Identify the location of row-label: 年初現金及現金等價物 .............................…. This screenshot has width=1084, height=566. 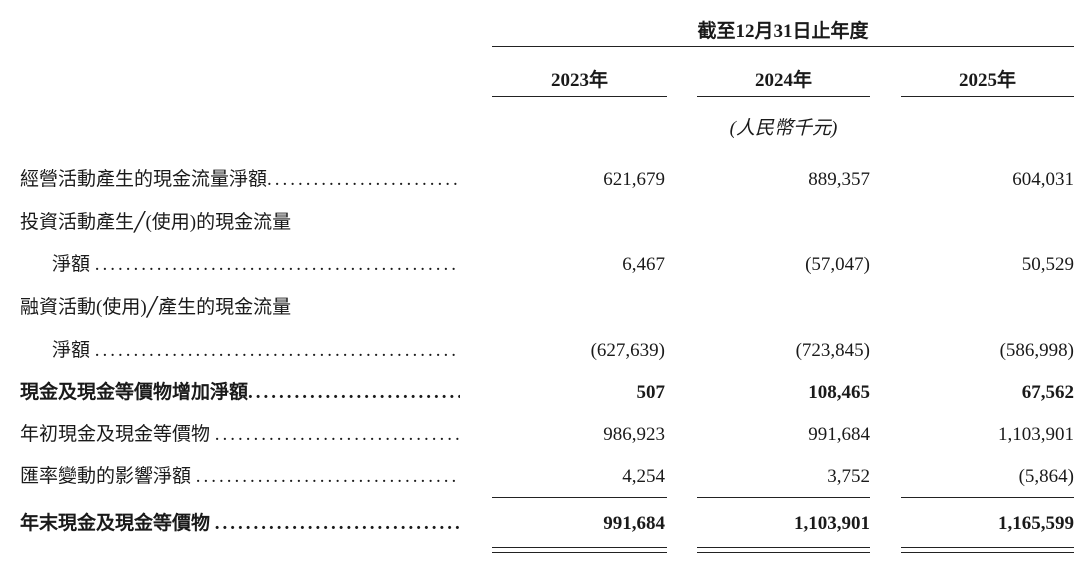
(240, 434).